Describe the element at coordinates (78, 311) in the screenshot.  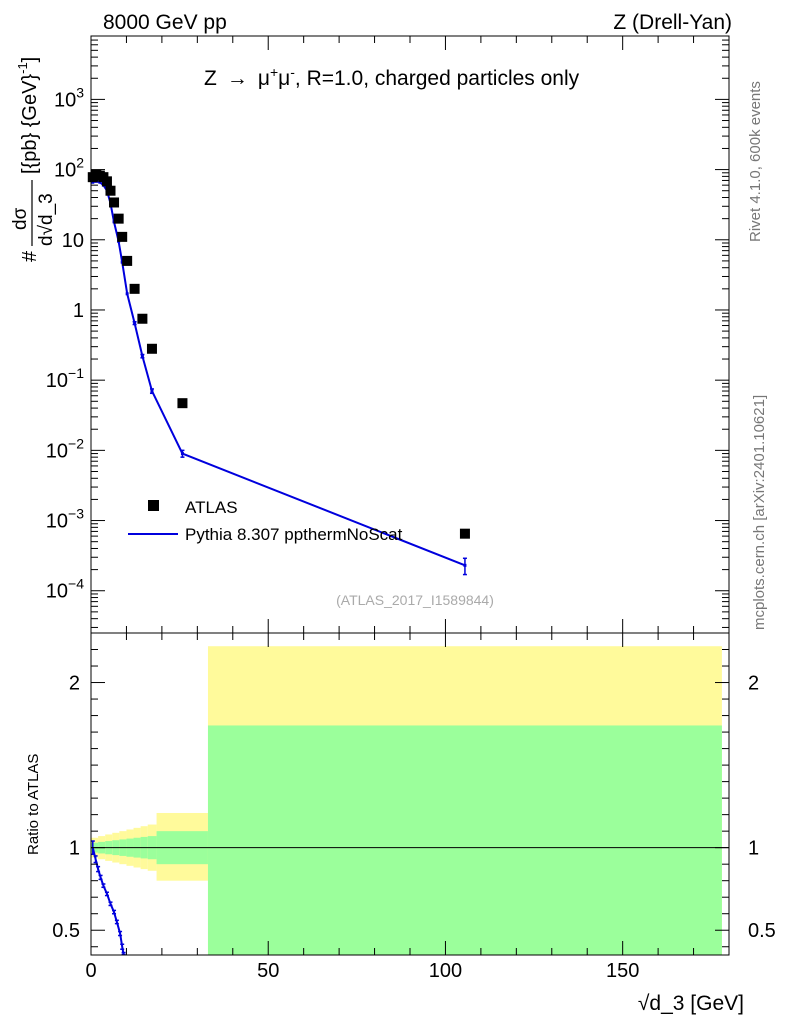
I see `y-tick-label: 1` at that location.